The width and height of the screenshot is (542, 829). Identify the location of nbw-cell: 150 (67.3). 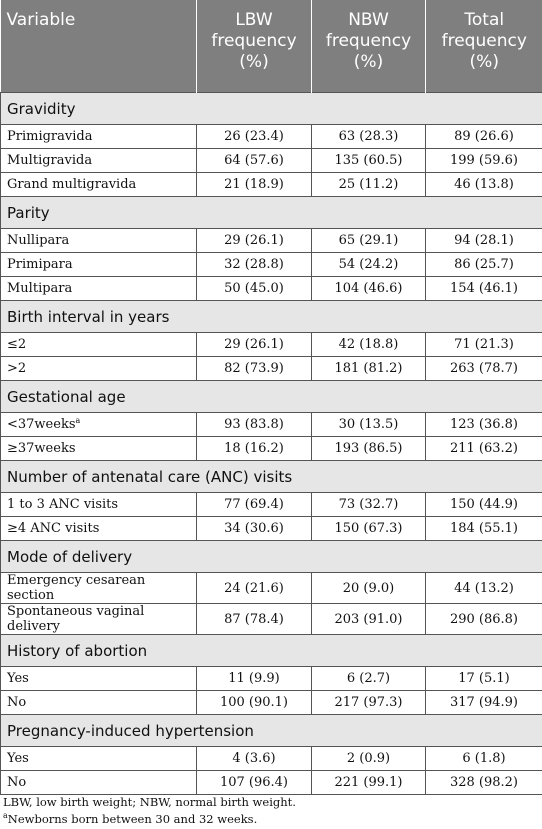
(368, 528).